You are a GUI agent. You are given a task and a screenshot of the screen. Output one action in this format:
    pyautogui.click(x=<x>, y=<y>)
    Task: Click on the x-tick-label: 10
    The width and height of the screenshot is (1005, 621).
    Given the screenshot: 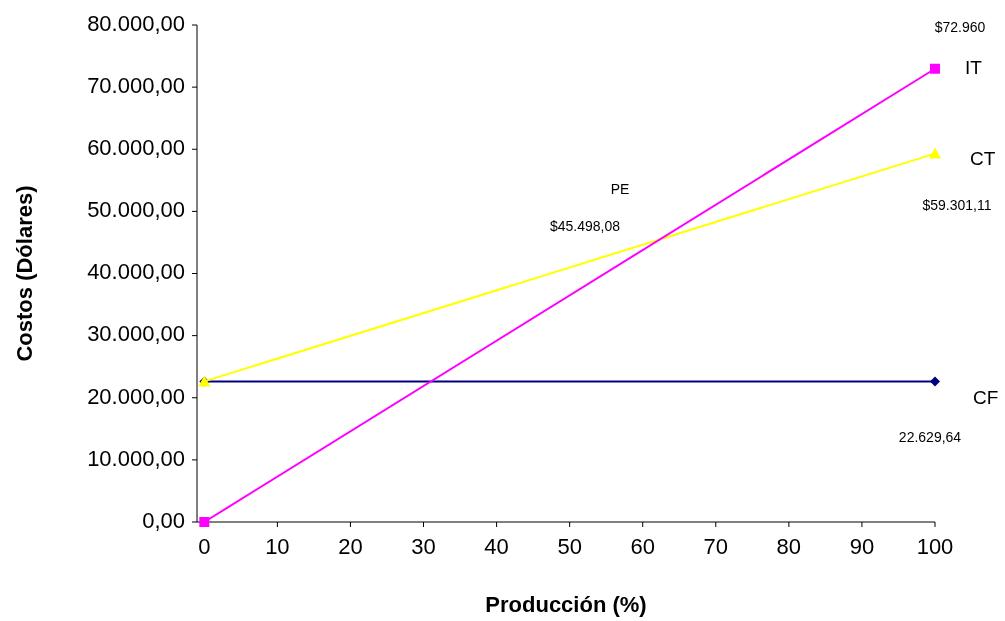 What is the action you would take?
    pyautogui.click(x=277, y=546)
    